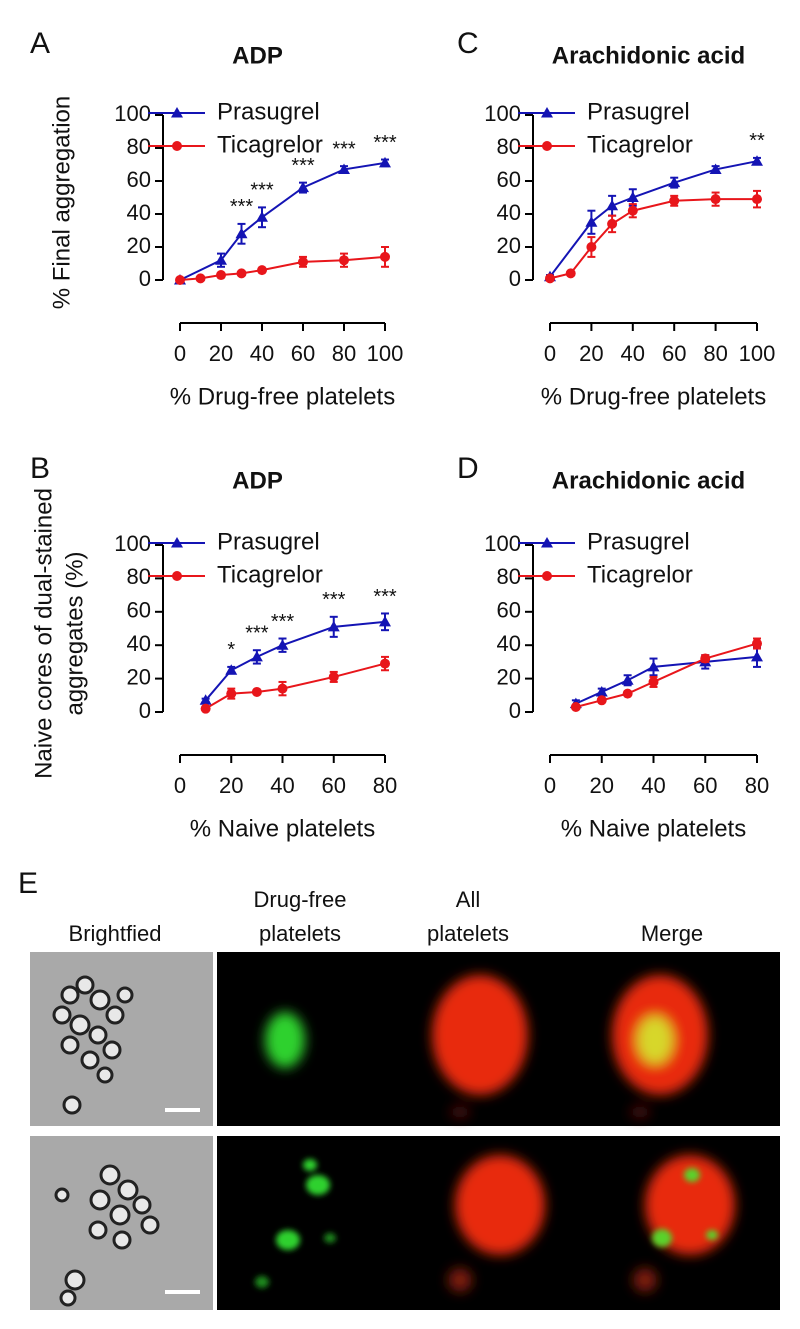 The width and height of the screenshot is (800, 1329). I want to click on y-axis-label: % Final aggregation, so click(61, 202).